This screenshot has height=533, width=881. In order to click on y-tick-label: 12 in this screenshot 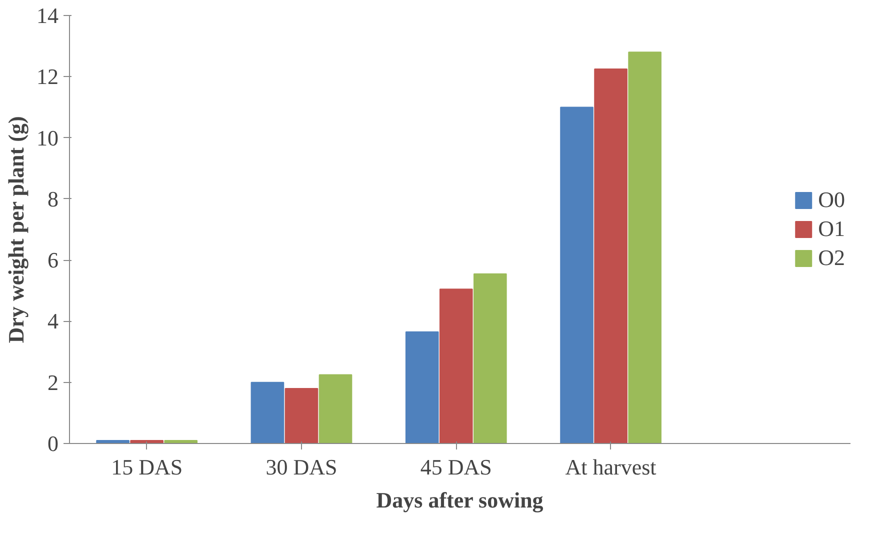, I will do `click(47, 77)`.